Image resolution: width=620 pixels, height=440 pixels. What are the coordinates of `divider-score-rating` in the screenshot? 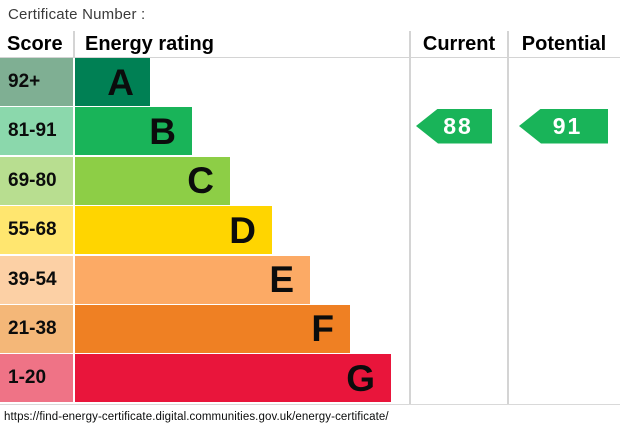 It's located at (74, 44).